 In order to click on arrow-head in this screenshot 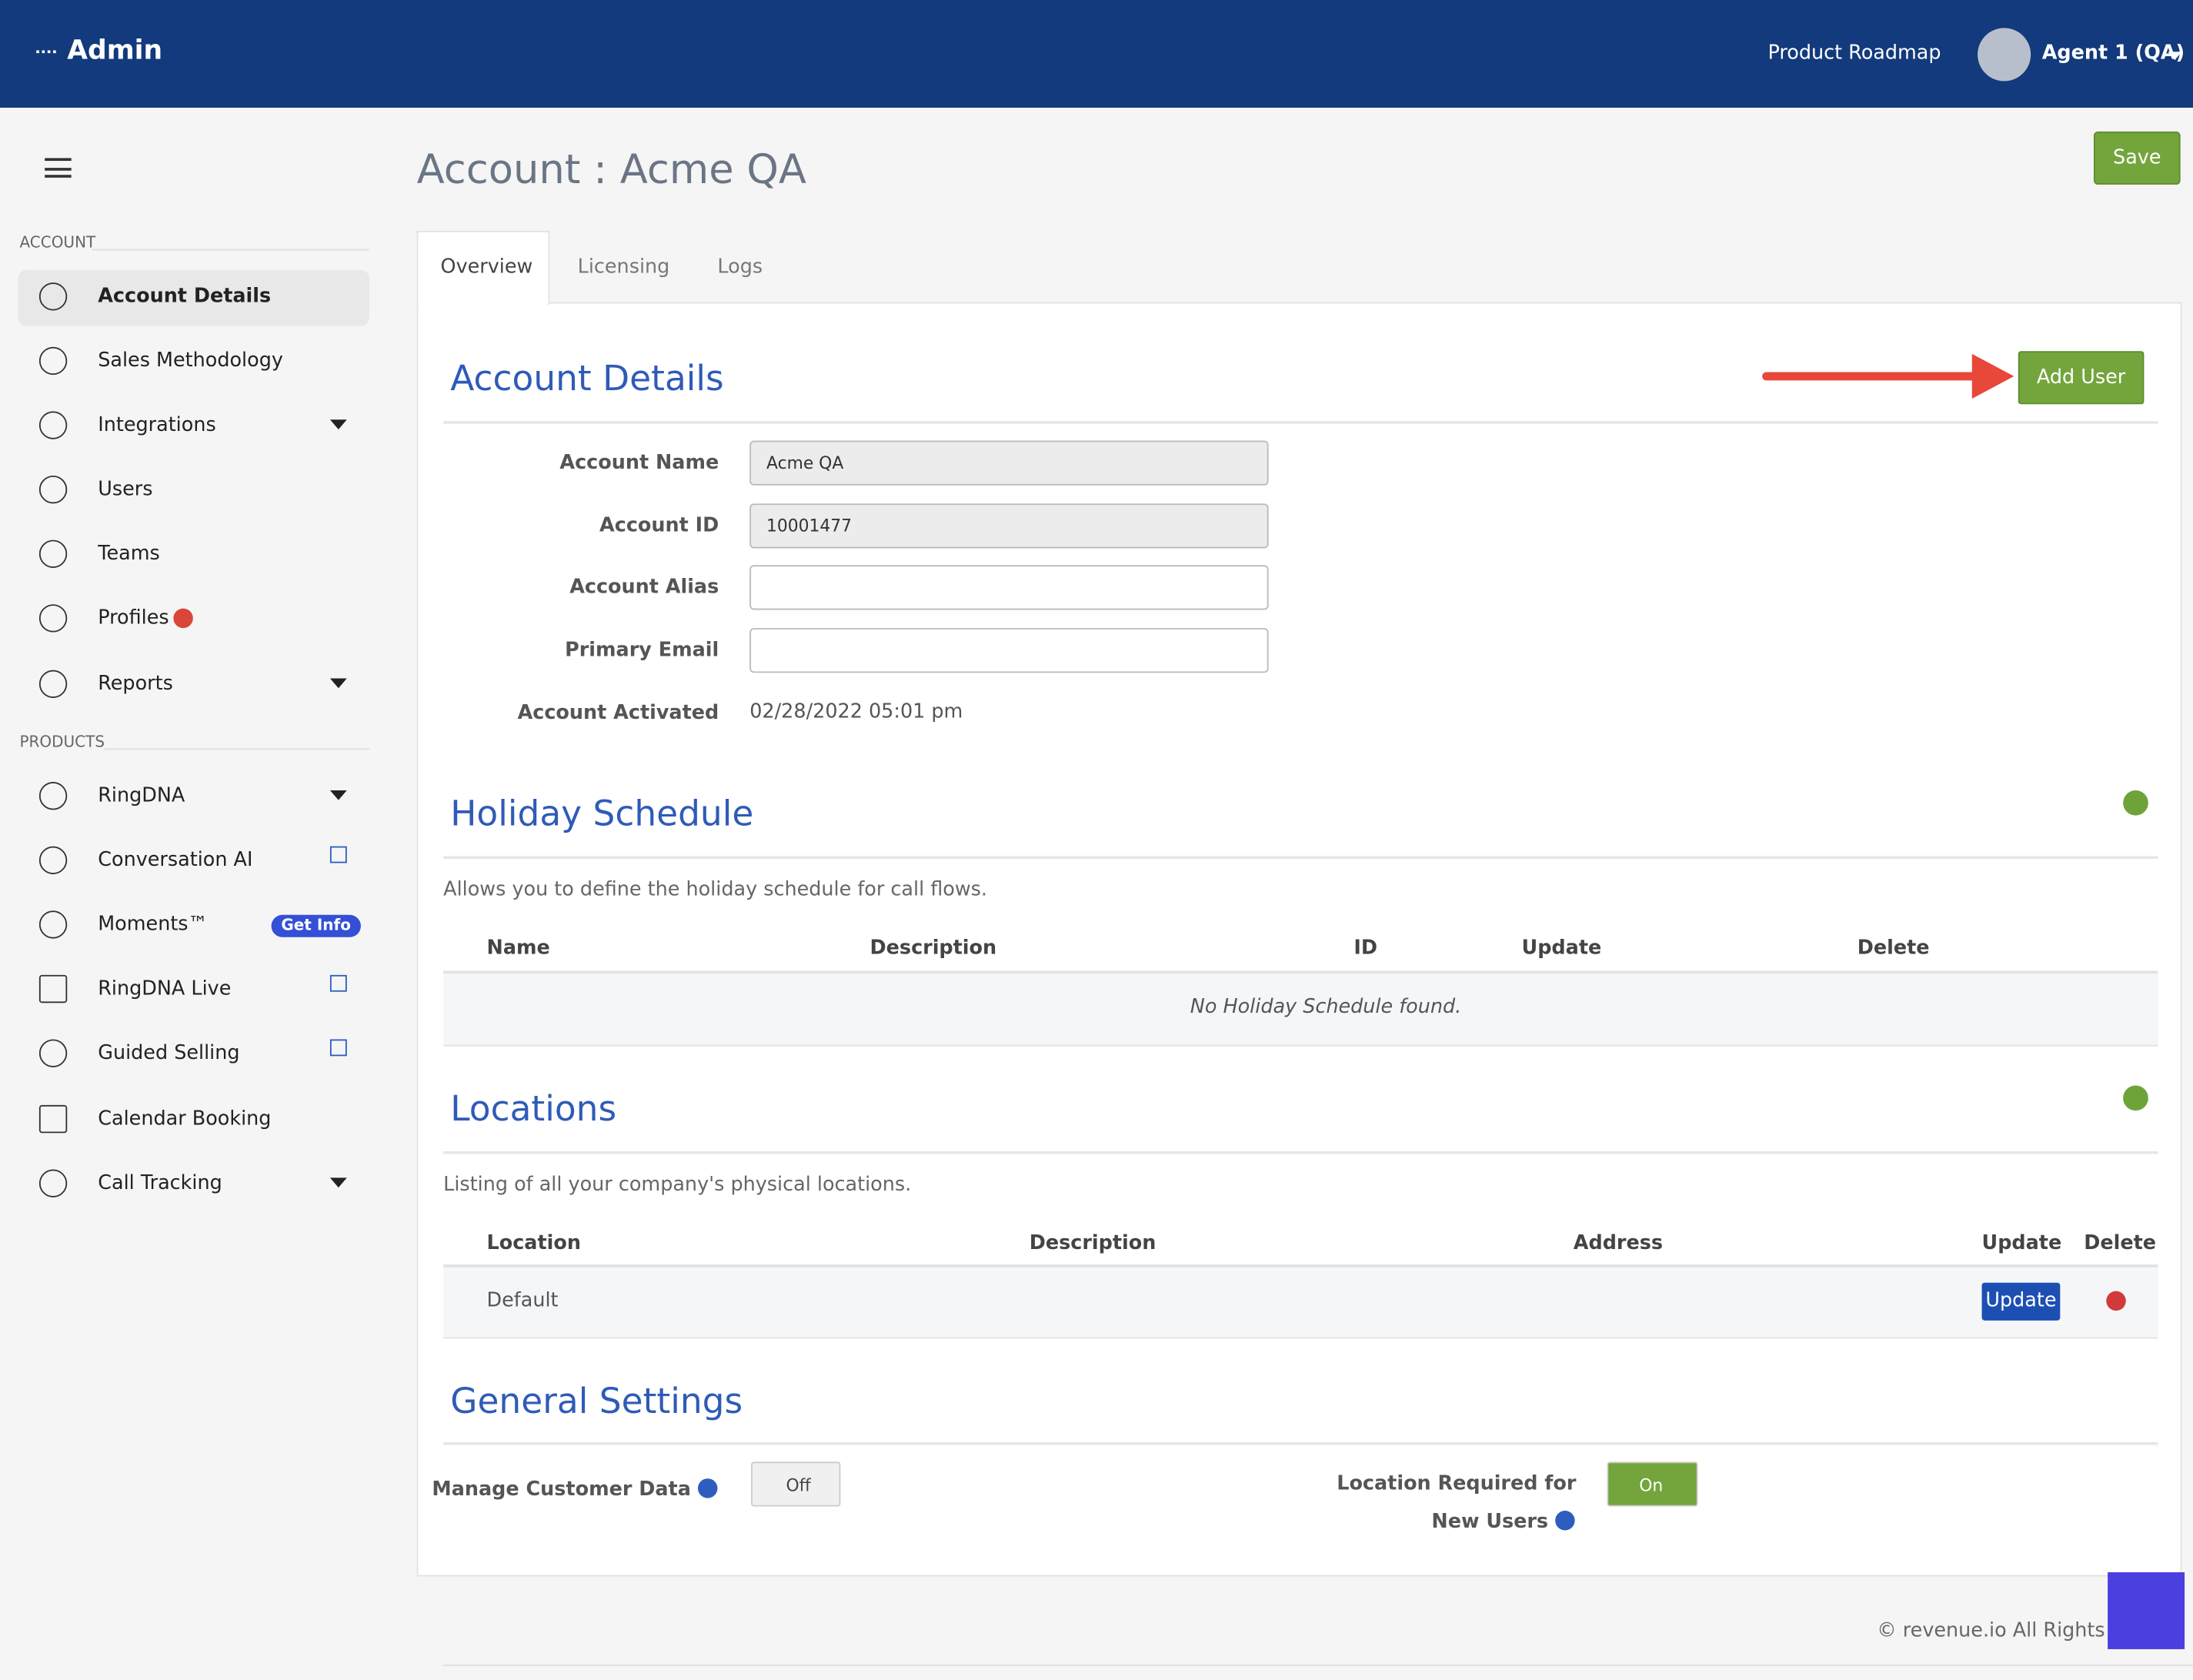, I will do `click(1992, 376)`.